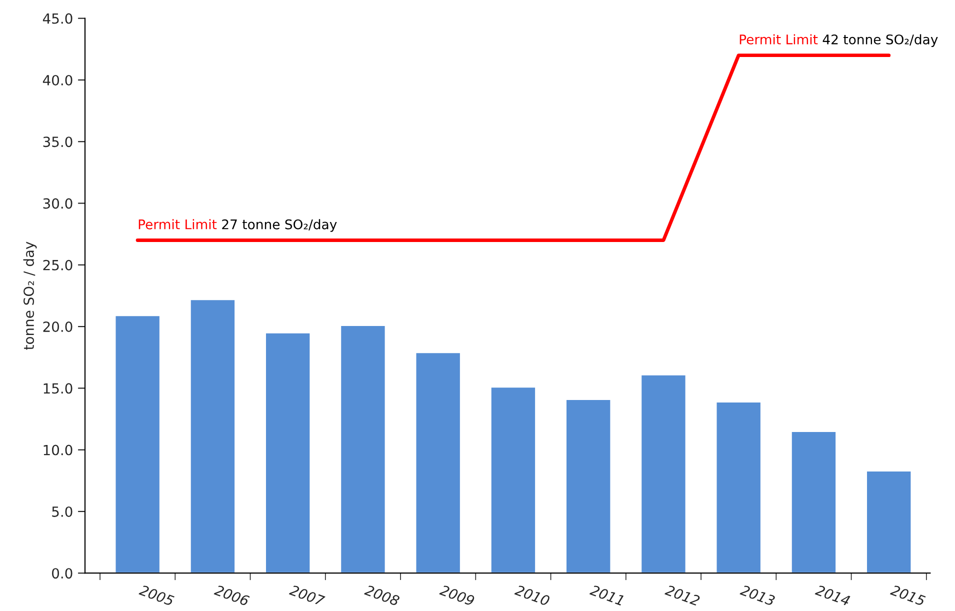  Describe the element at coordinates (57, 327) in the screenshot. I see `y-tick-label: 20.0` at that location.